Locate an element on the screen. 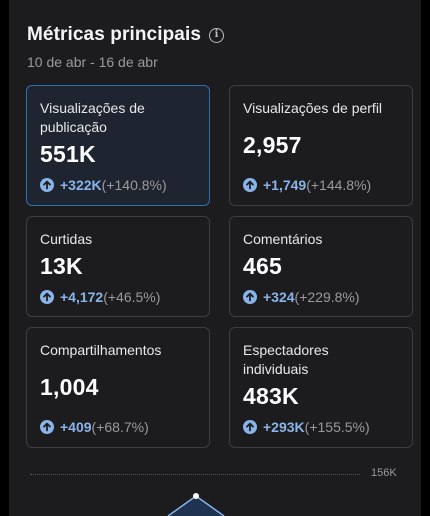 Image resolution: width=430 pixels, height=516 pixels. change-absolute: +293K is located at coordinates (284, 427).